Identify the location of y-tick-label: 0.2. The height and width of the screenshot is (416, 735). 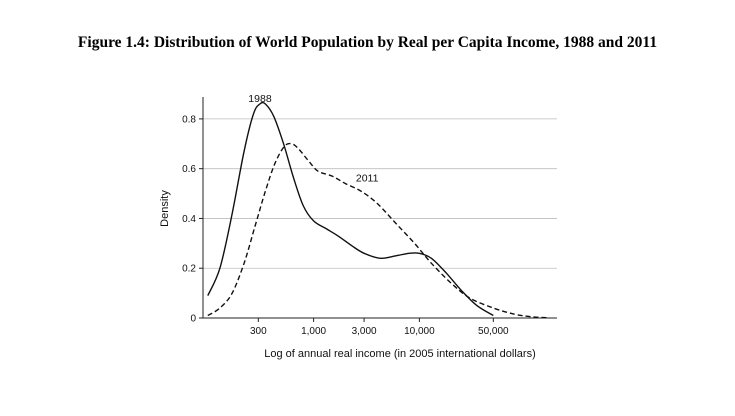
(189, 269).